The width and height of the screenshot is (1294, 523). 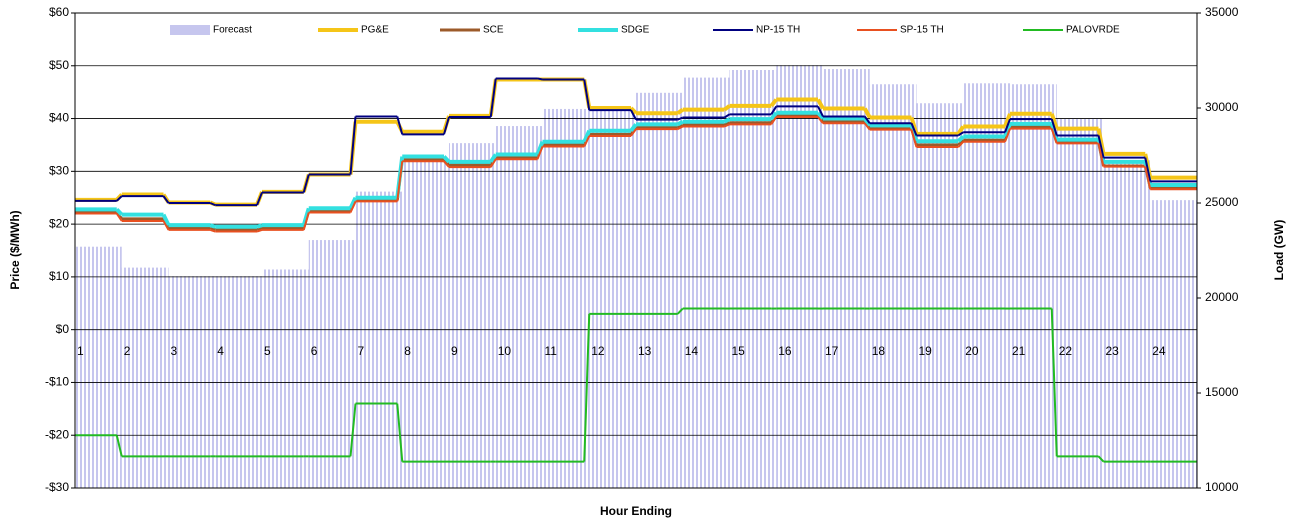 I want to click on x-tick-label: 16, so click(x=785, y=351).